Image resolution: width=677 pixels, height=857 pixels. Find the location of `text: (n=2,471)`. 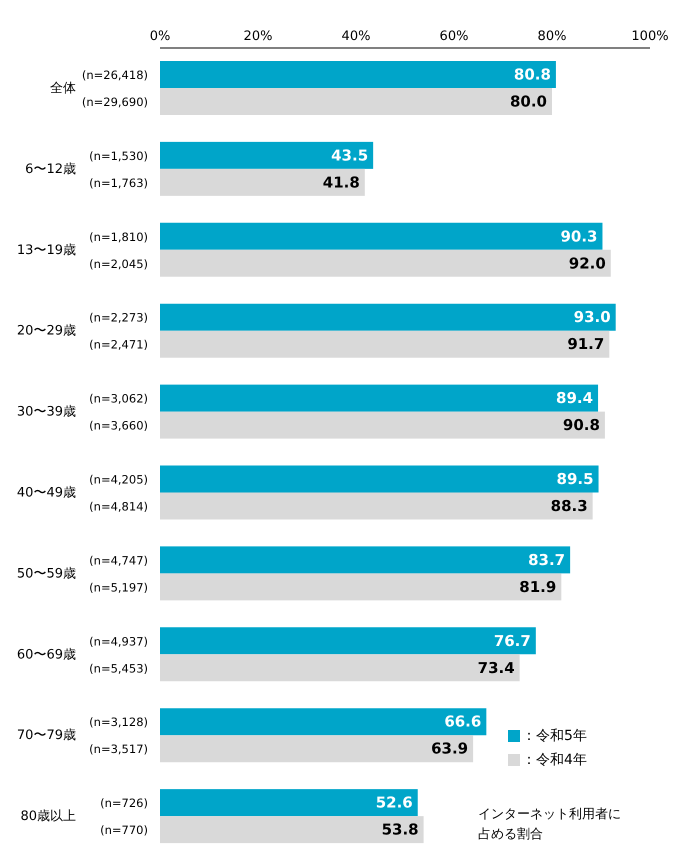

text: (n=2,471) is located at coordinates (118, 345).